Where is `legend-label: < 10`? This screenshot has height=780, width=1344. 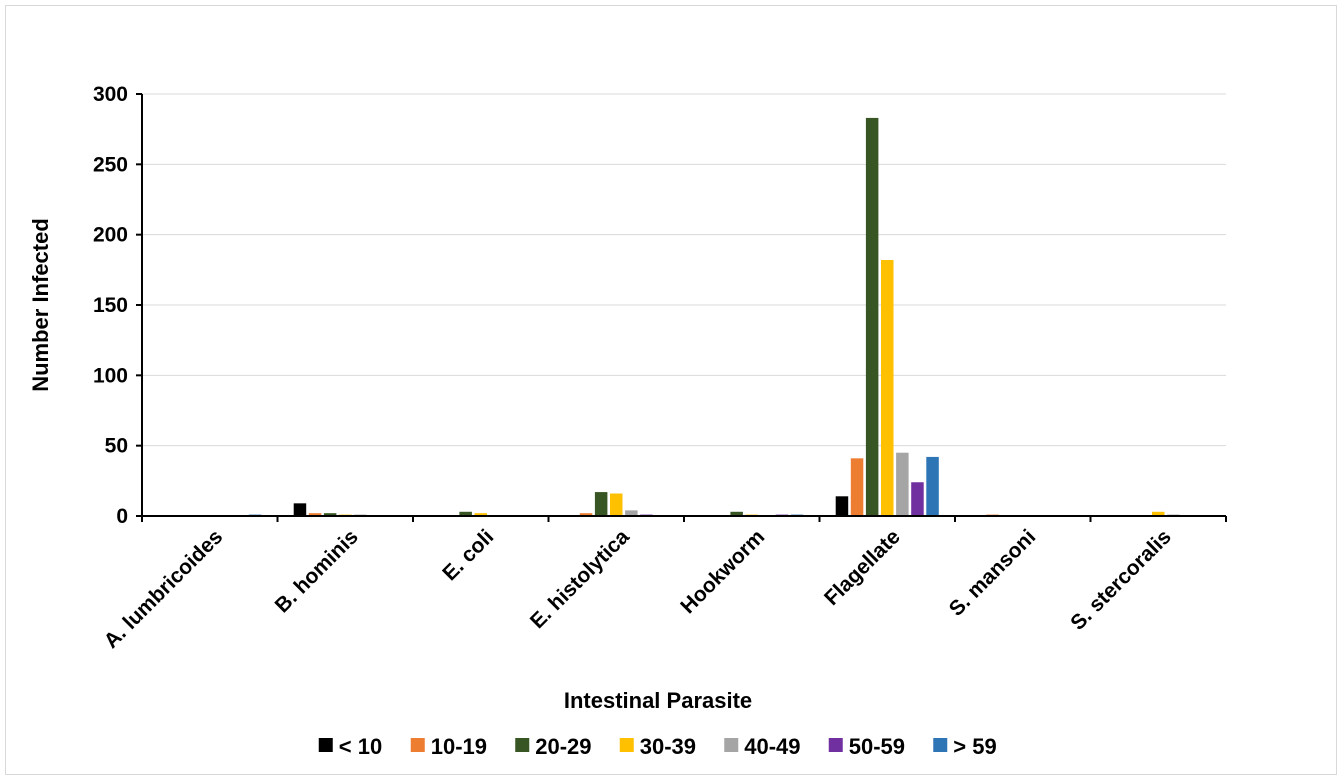
legend-label: < 10 is located at coordinates (360, 746).